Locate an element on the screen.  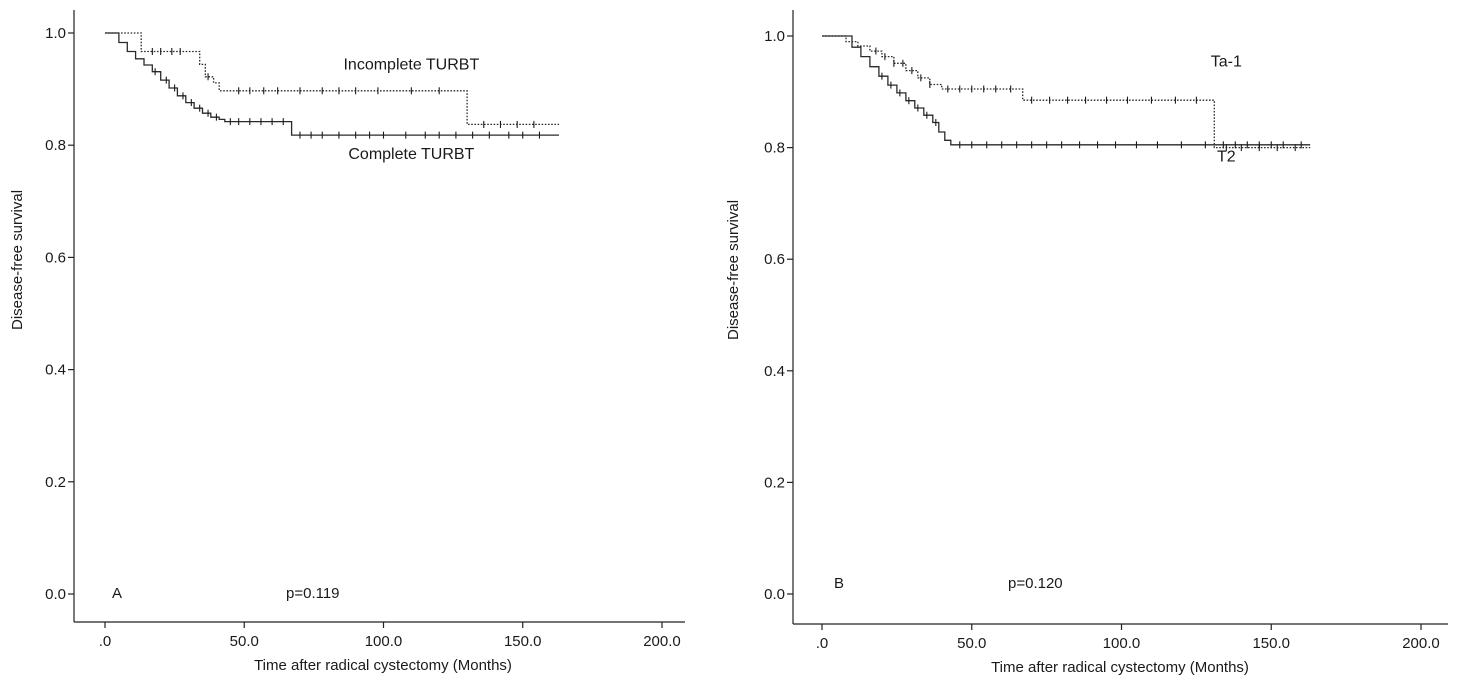
series-label-incomplete-turbt: Incomplete TURBT is located at coordinates (411, 64).